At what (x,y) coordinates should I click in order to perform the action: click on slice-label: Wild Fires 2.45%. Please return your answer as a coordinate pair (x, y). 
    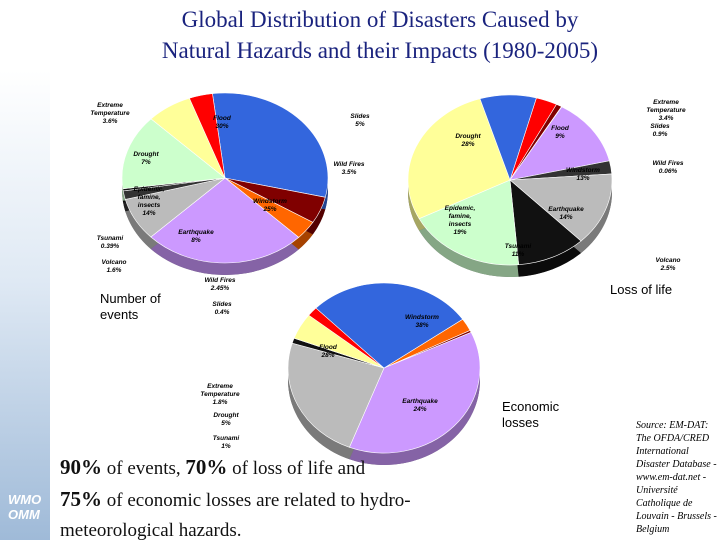
    Looking at the image, I should click on (219, 284).